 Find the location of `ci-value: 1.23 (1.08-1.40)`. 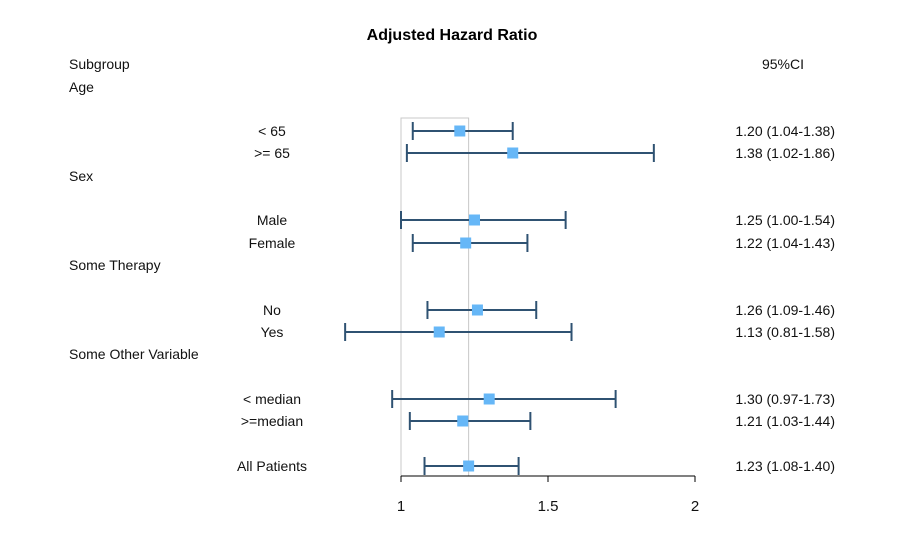

ci-value: 1.23 (1.08-1.40) is located at coordinates (785, 466).